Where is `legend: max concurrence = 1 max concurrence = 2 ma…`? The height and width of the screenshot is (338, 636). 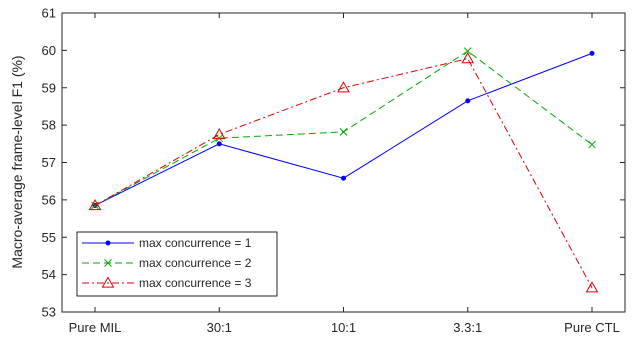
legend: max concurrence = 1 max concurrence = 2 ma… is located at coordinates (177, 264).